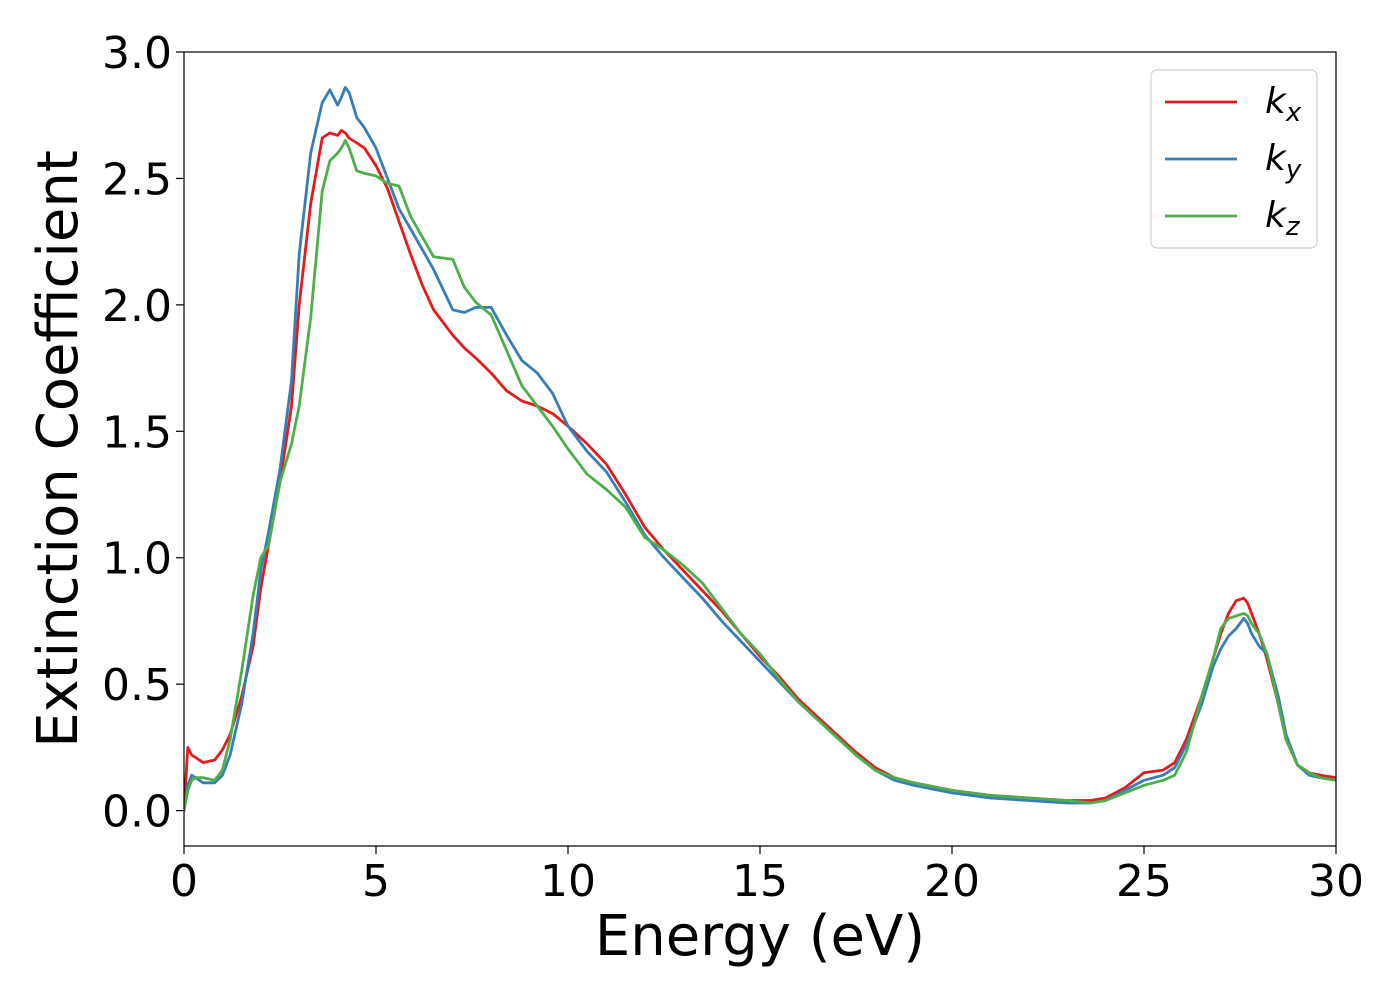  Describe the element at coordinates (952, 881) in the screenshot. I see `x-tick-label: 20` at that location.